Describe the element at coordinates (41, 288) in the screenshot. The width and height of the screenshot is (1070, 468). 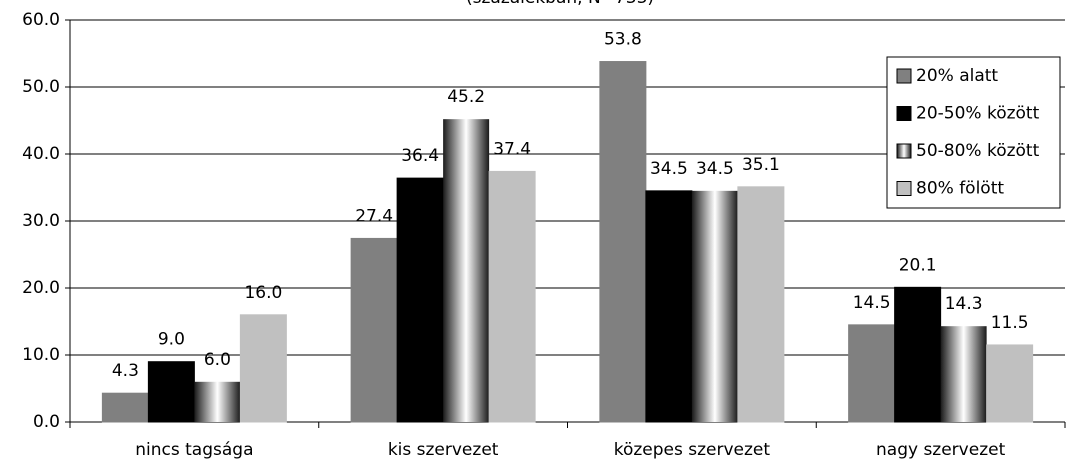
I see `y-tick-label: 20.0` at that location.